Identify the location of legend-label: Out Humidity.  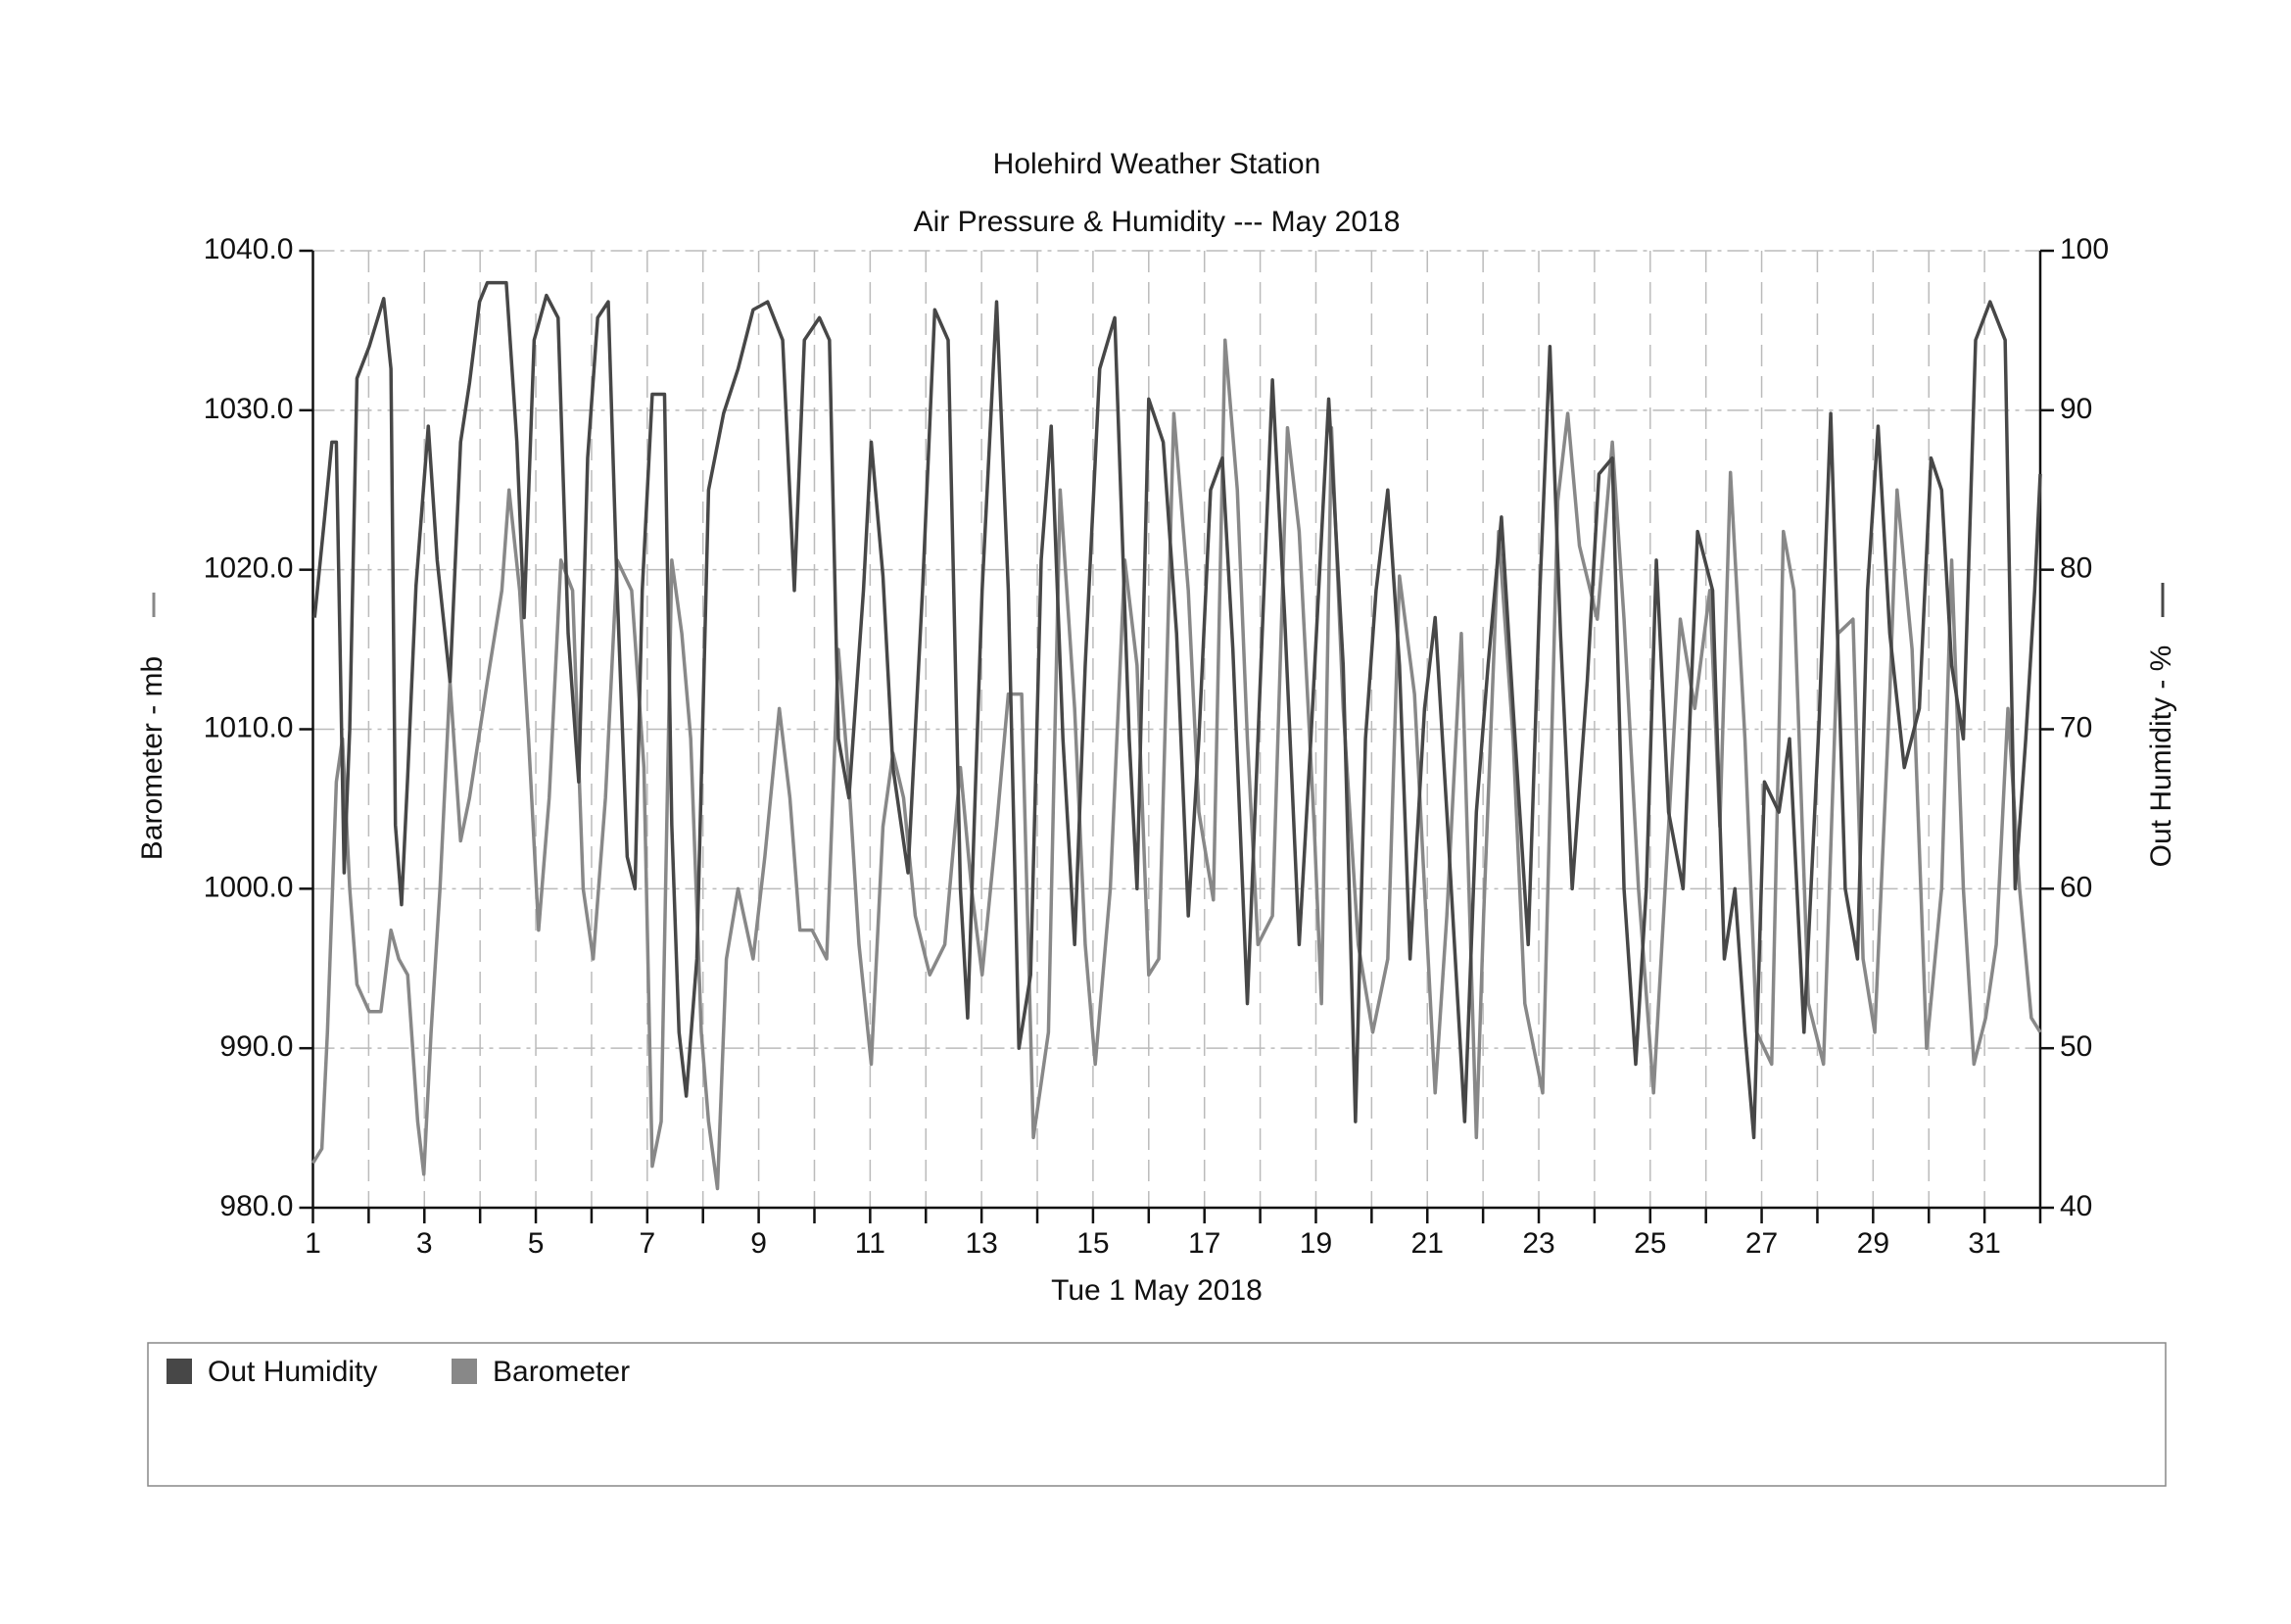
(292, 1372).